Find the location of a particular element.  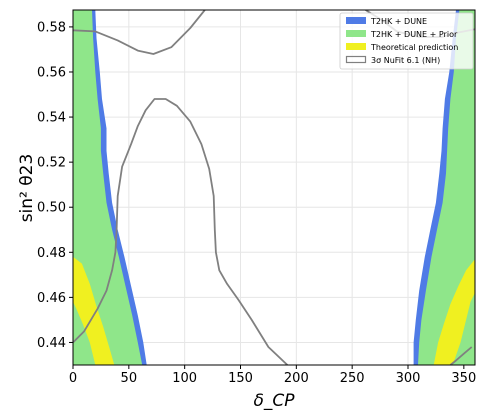

x-tick-label-3: 150 is located at coordinates (240, 378).